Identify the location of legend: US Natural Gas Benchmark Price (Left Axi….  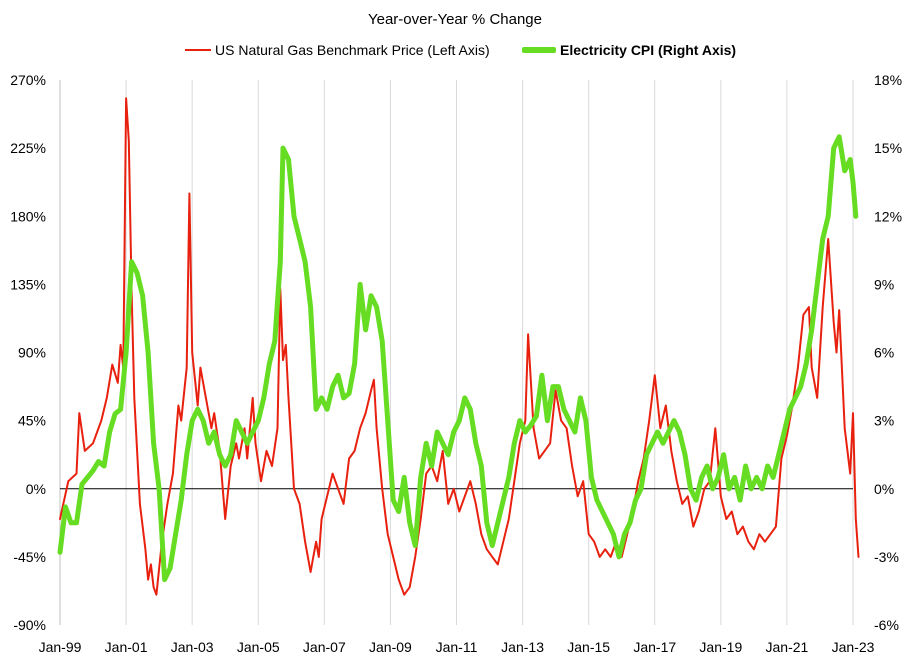
(455, 52).